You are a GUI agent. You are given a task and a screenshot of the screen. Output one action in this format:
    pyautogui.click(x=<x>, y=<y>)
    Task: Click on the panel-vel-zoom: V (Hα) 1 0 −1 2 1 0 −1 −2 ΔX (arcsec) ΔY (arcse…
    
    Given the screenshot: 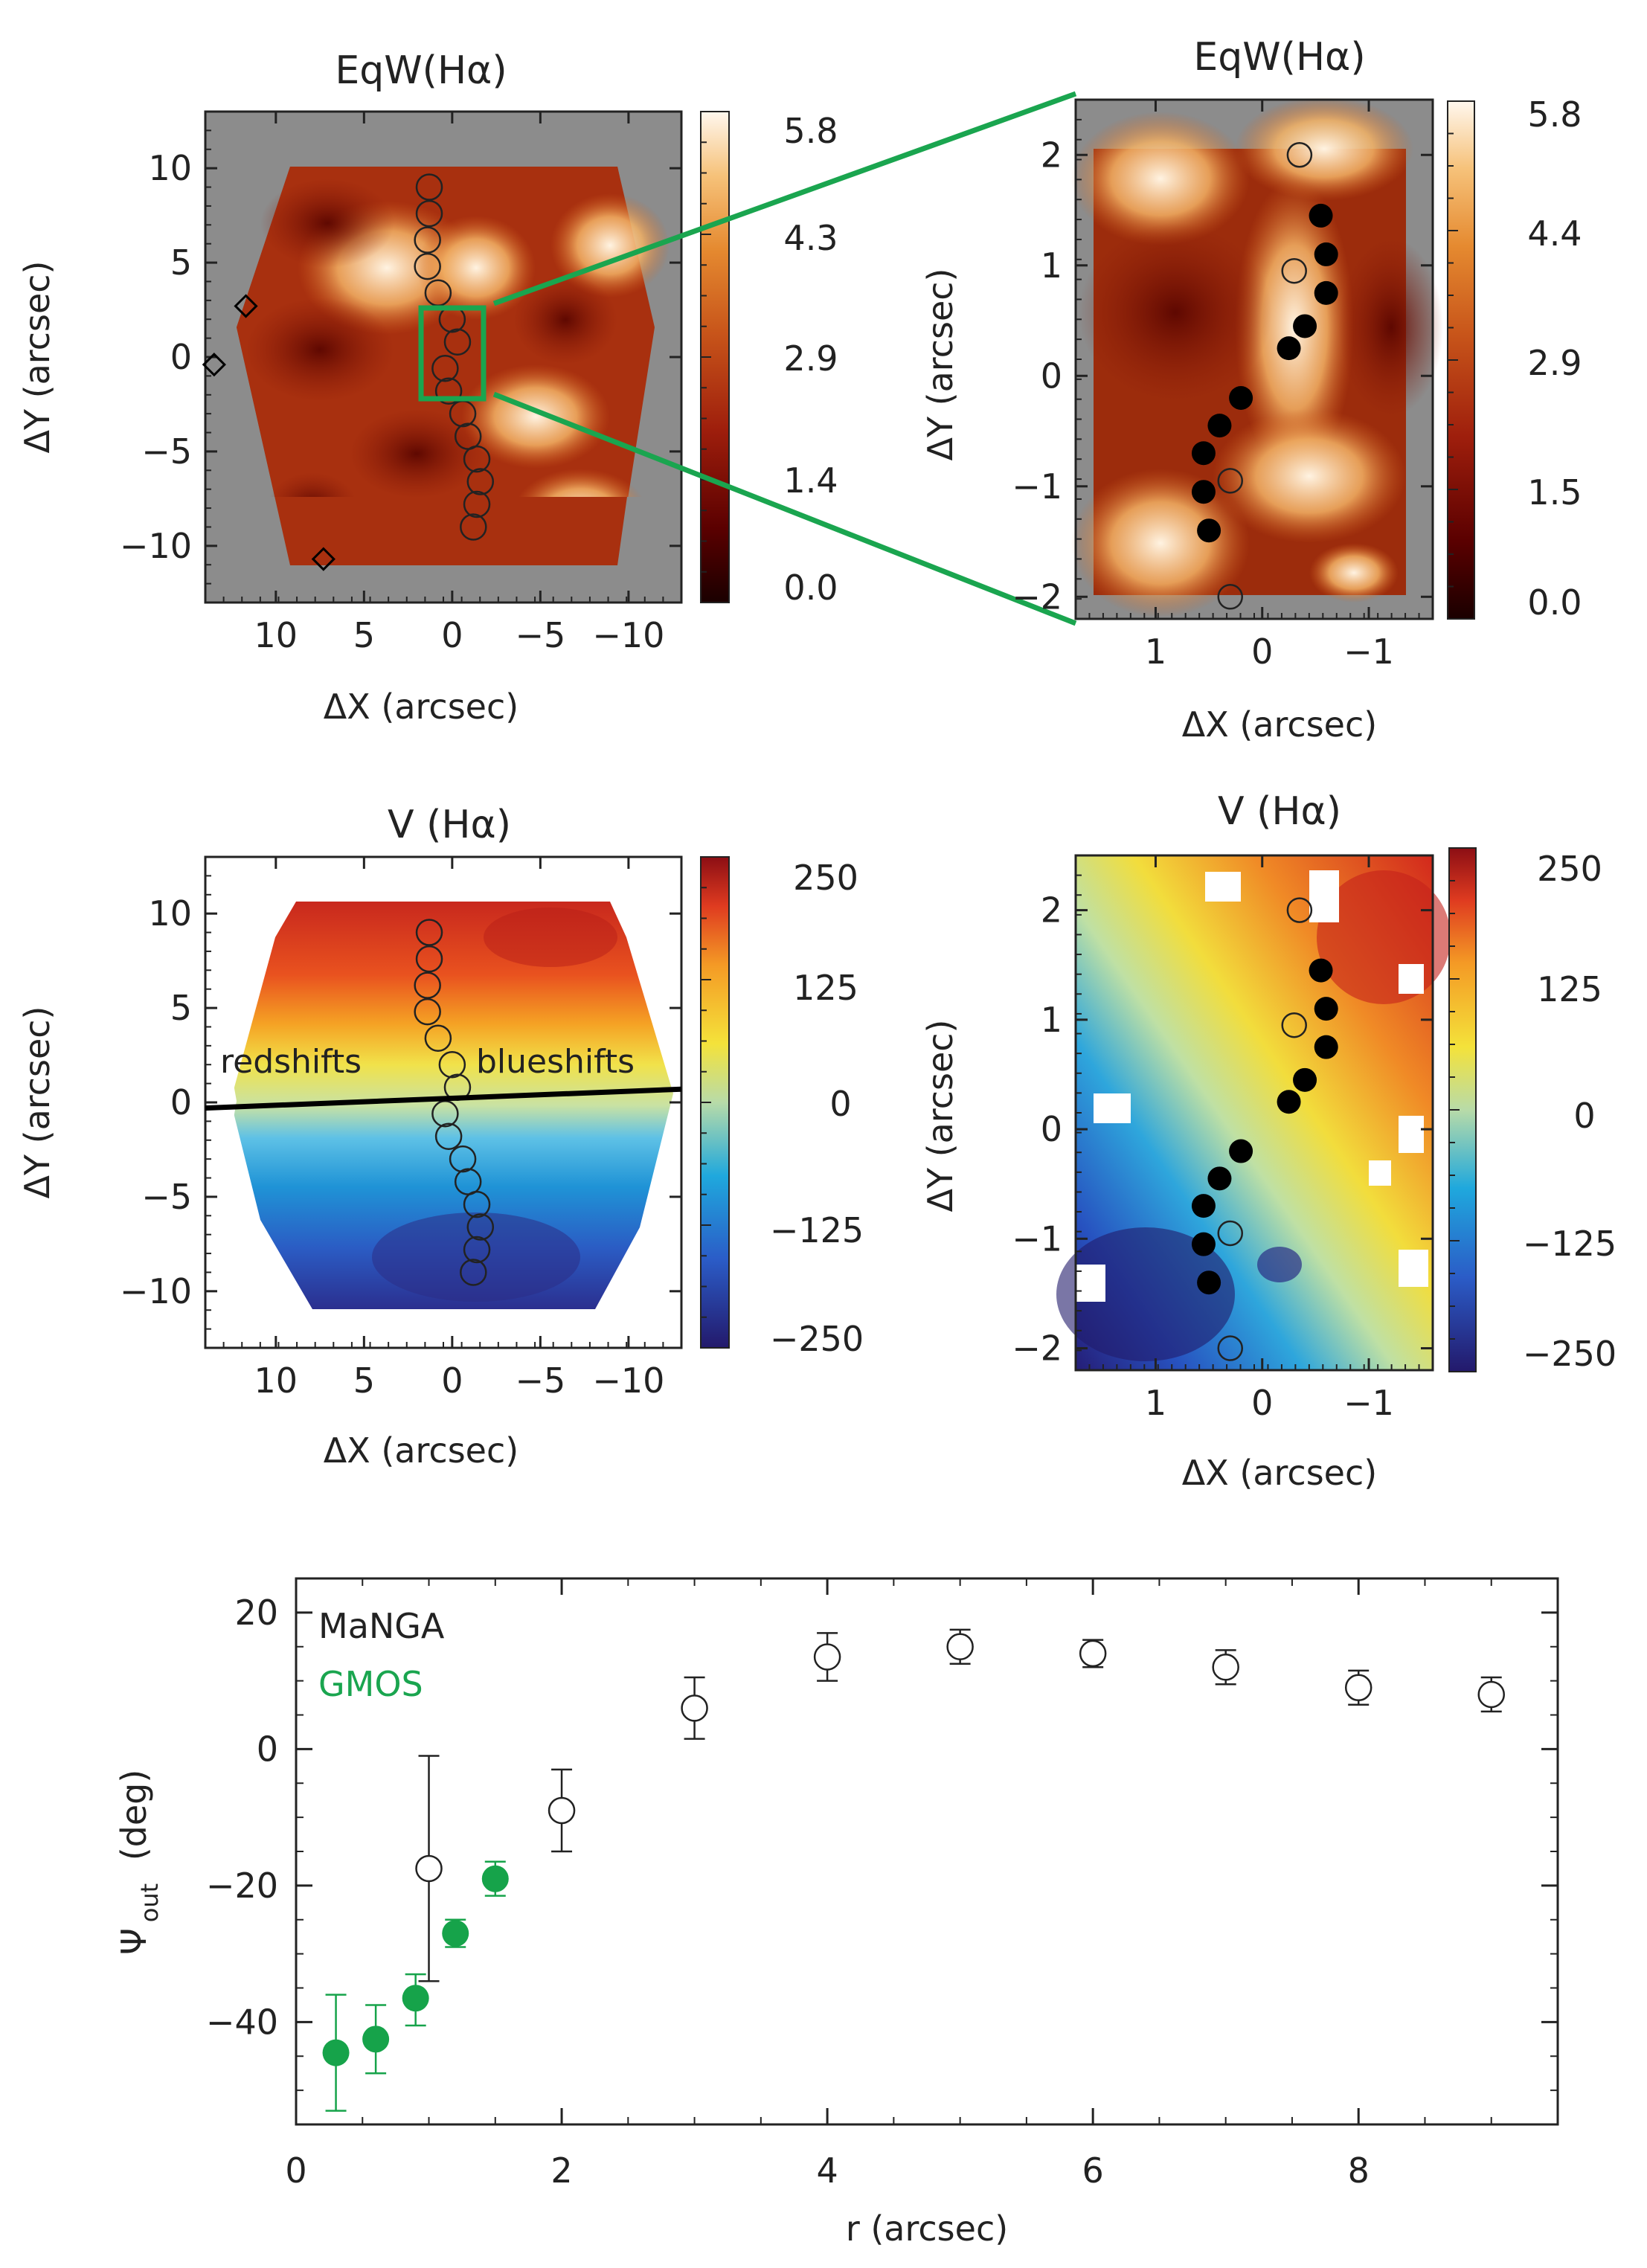 What is the action you would take?
    pyautogui.click(x=1268, y=1141)
    